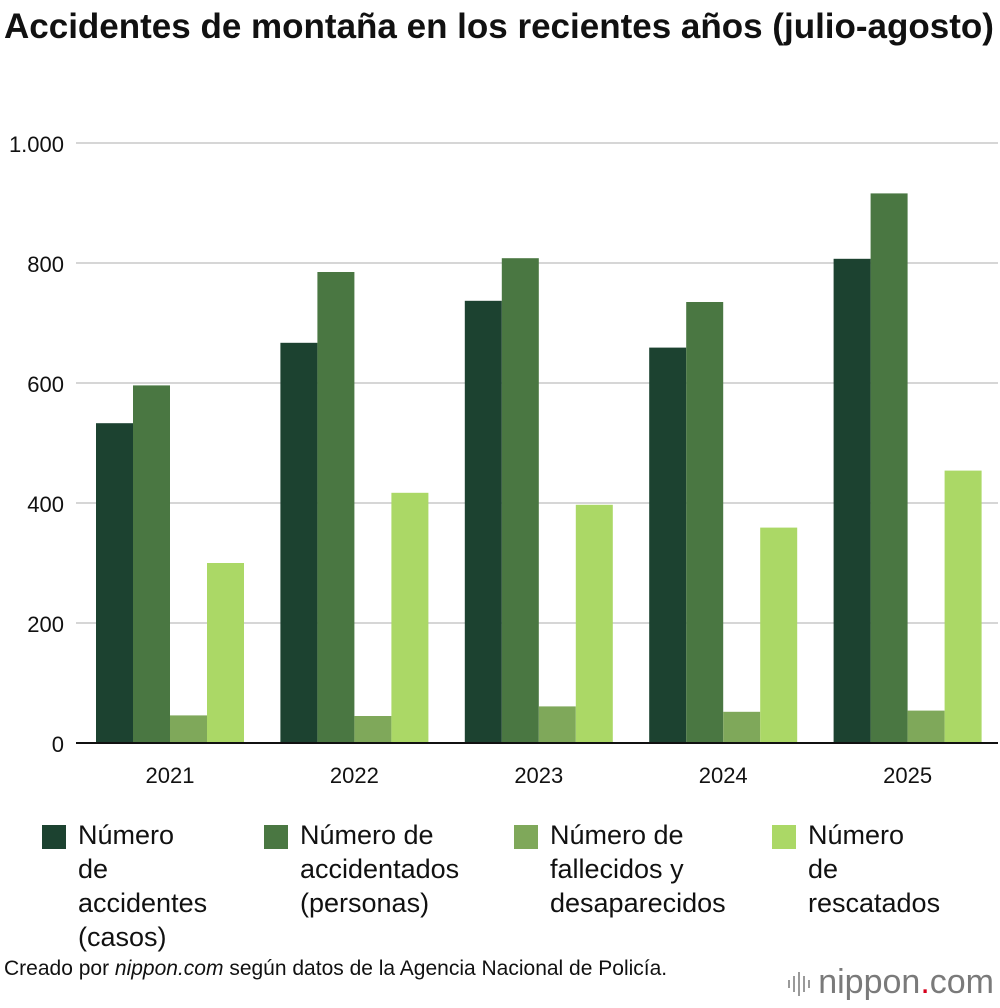 This screenshot has width=1000, height=1008. What do you see at coordinates (45, 264) in the screenshot?
I see `y-tick-label: 800` at bounding box center [45, 264].